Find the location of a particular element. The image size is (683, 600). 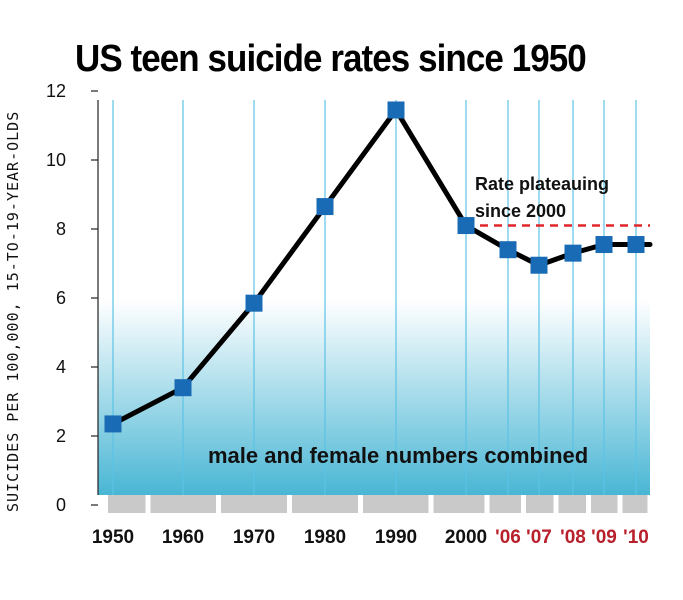

data-point-2006 is located at coordinates (508, 250).